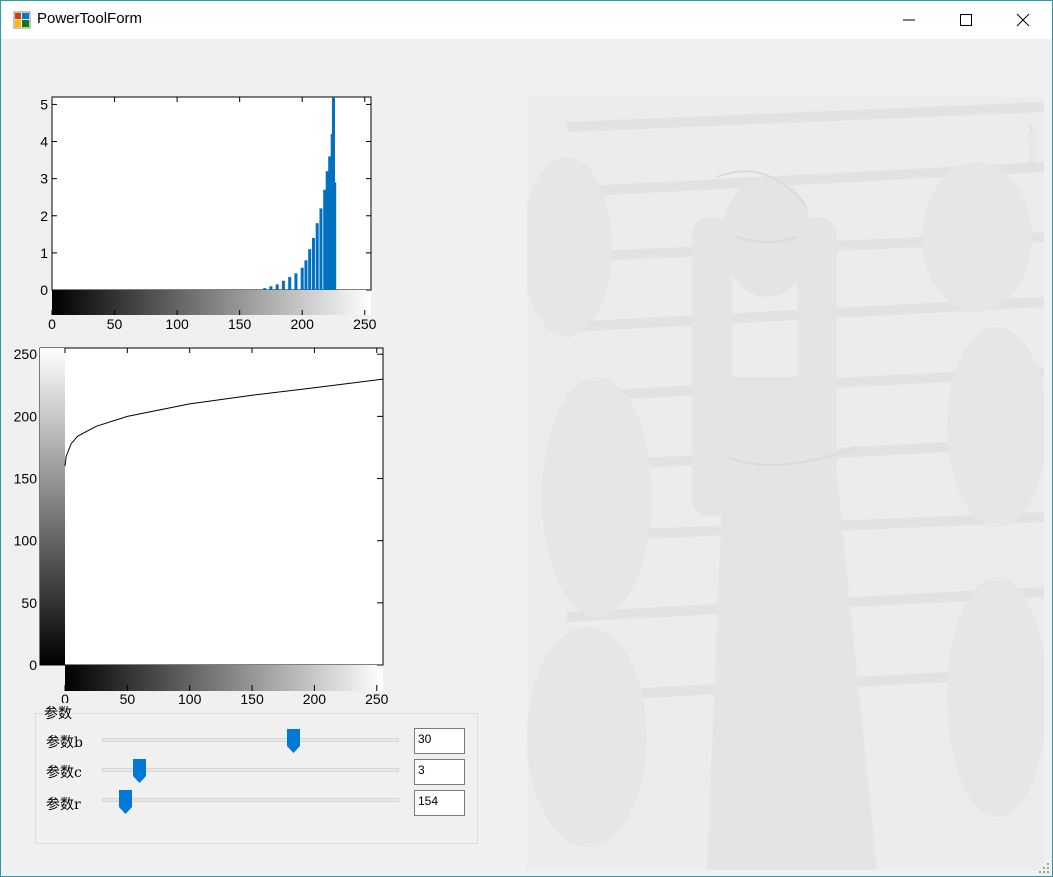 The image size is (1053, 877). Describe the element at coordinates (22, 20) in the screenshot. I see `app-icon` at that location.